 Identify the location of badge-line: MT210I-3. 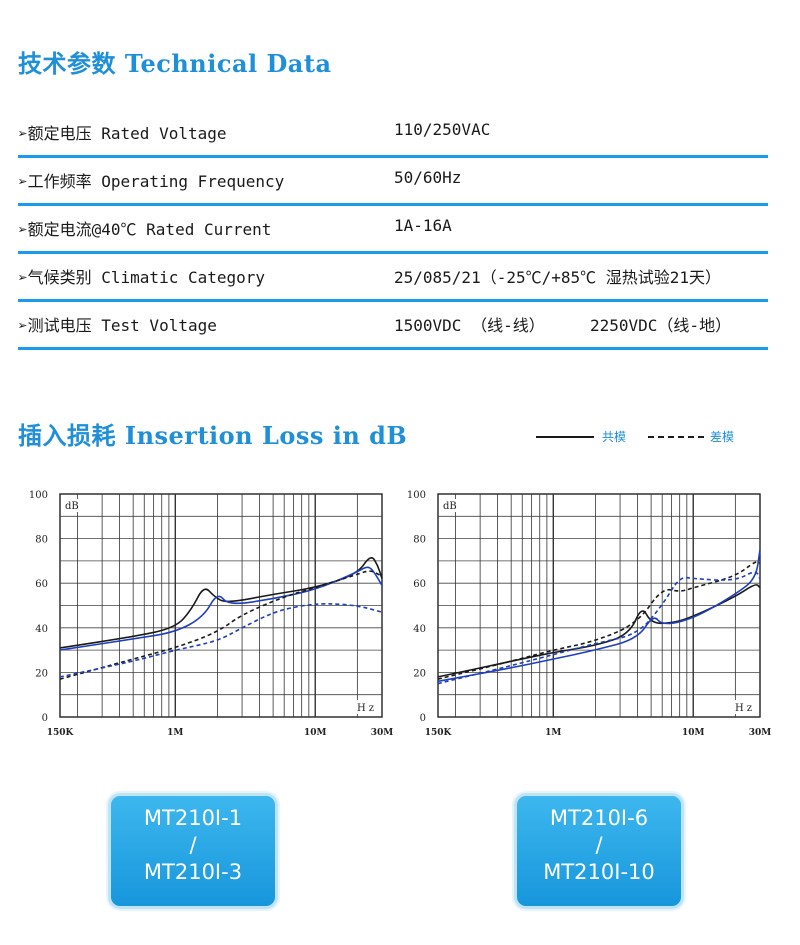
(193, 872).